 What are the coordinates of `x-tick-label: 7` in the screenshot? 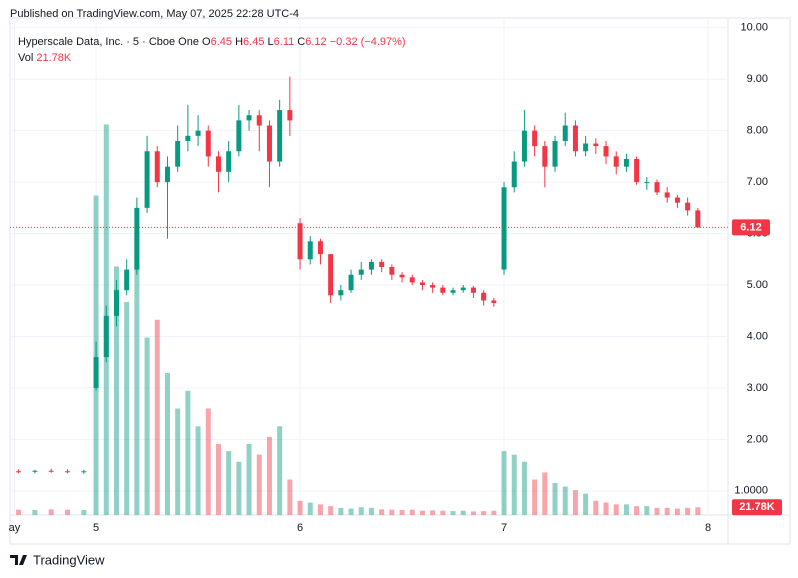 It's located at (504, 528).